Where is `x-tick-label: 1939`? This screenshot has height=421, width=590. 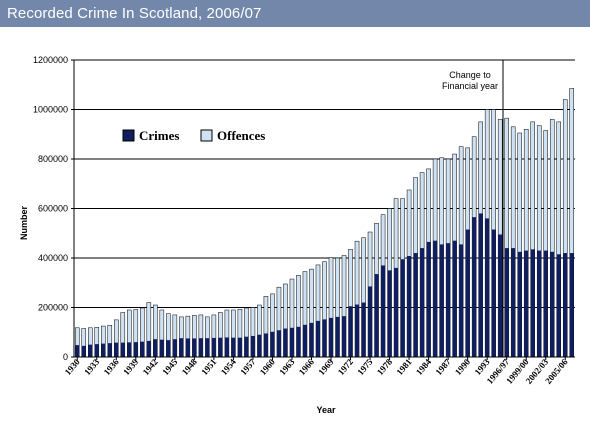
x-tick-label: 1939 is located at coordinates (131, 366).